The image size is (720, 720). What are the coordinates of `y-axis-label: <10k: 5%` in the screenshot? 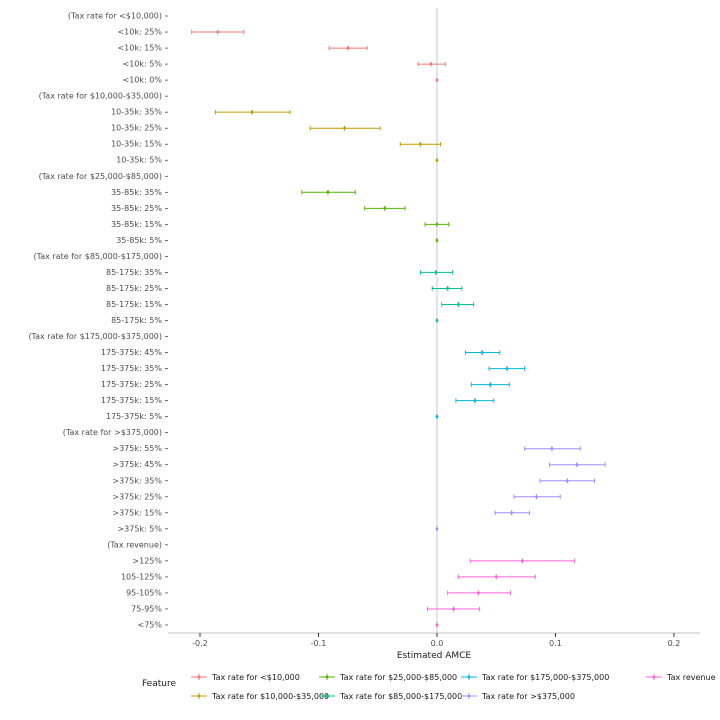 It's located at (143, 64).